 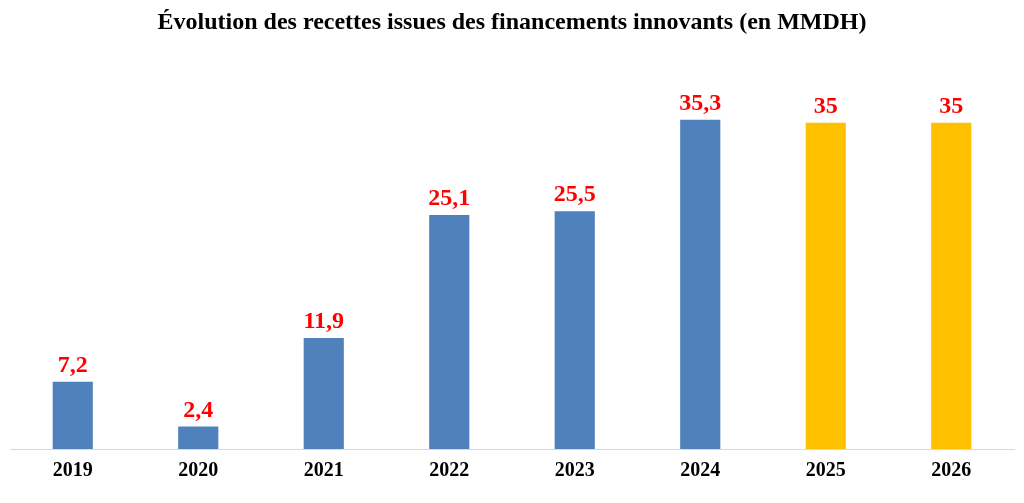 What do you see at coordinates (825, 469) in the screenshot?
I see `x-tick-label: 2025` at bounding box center [825, 469].